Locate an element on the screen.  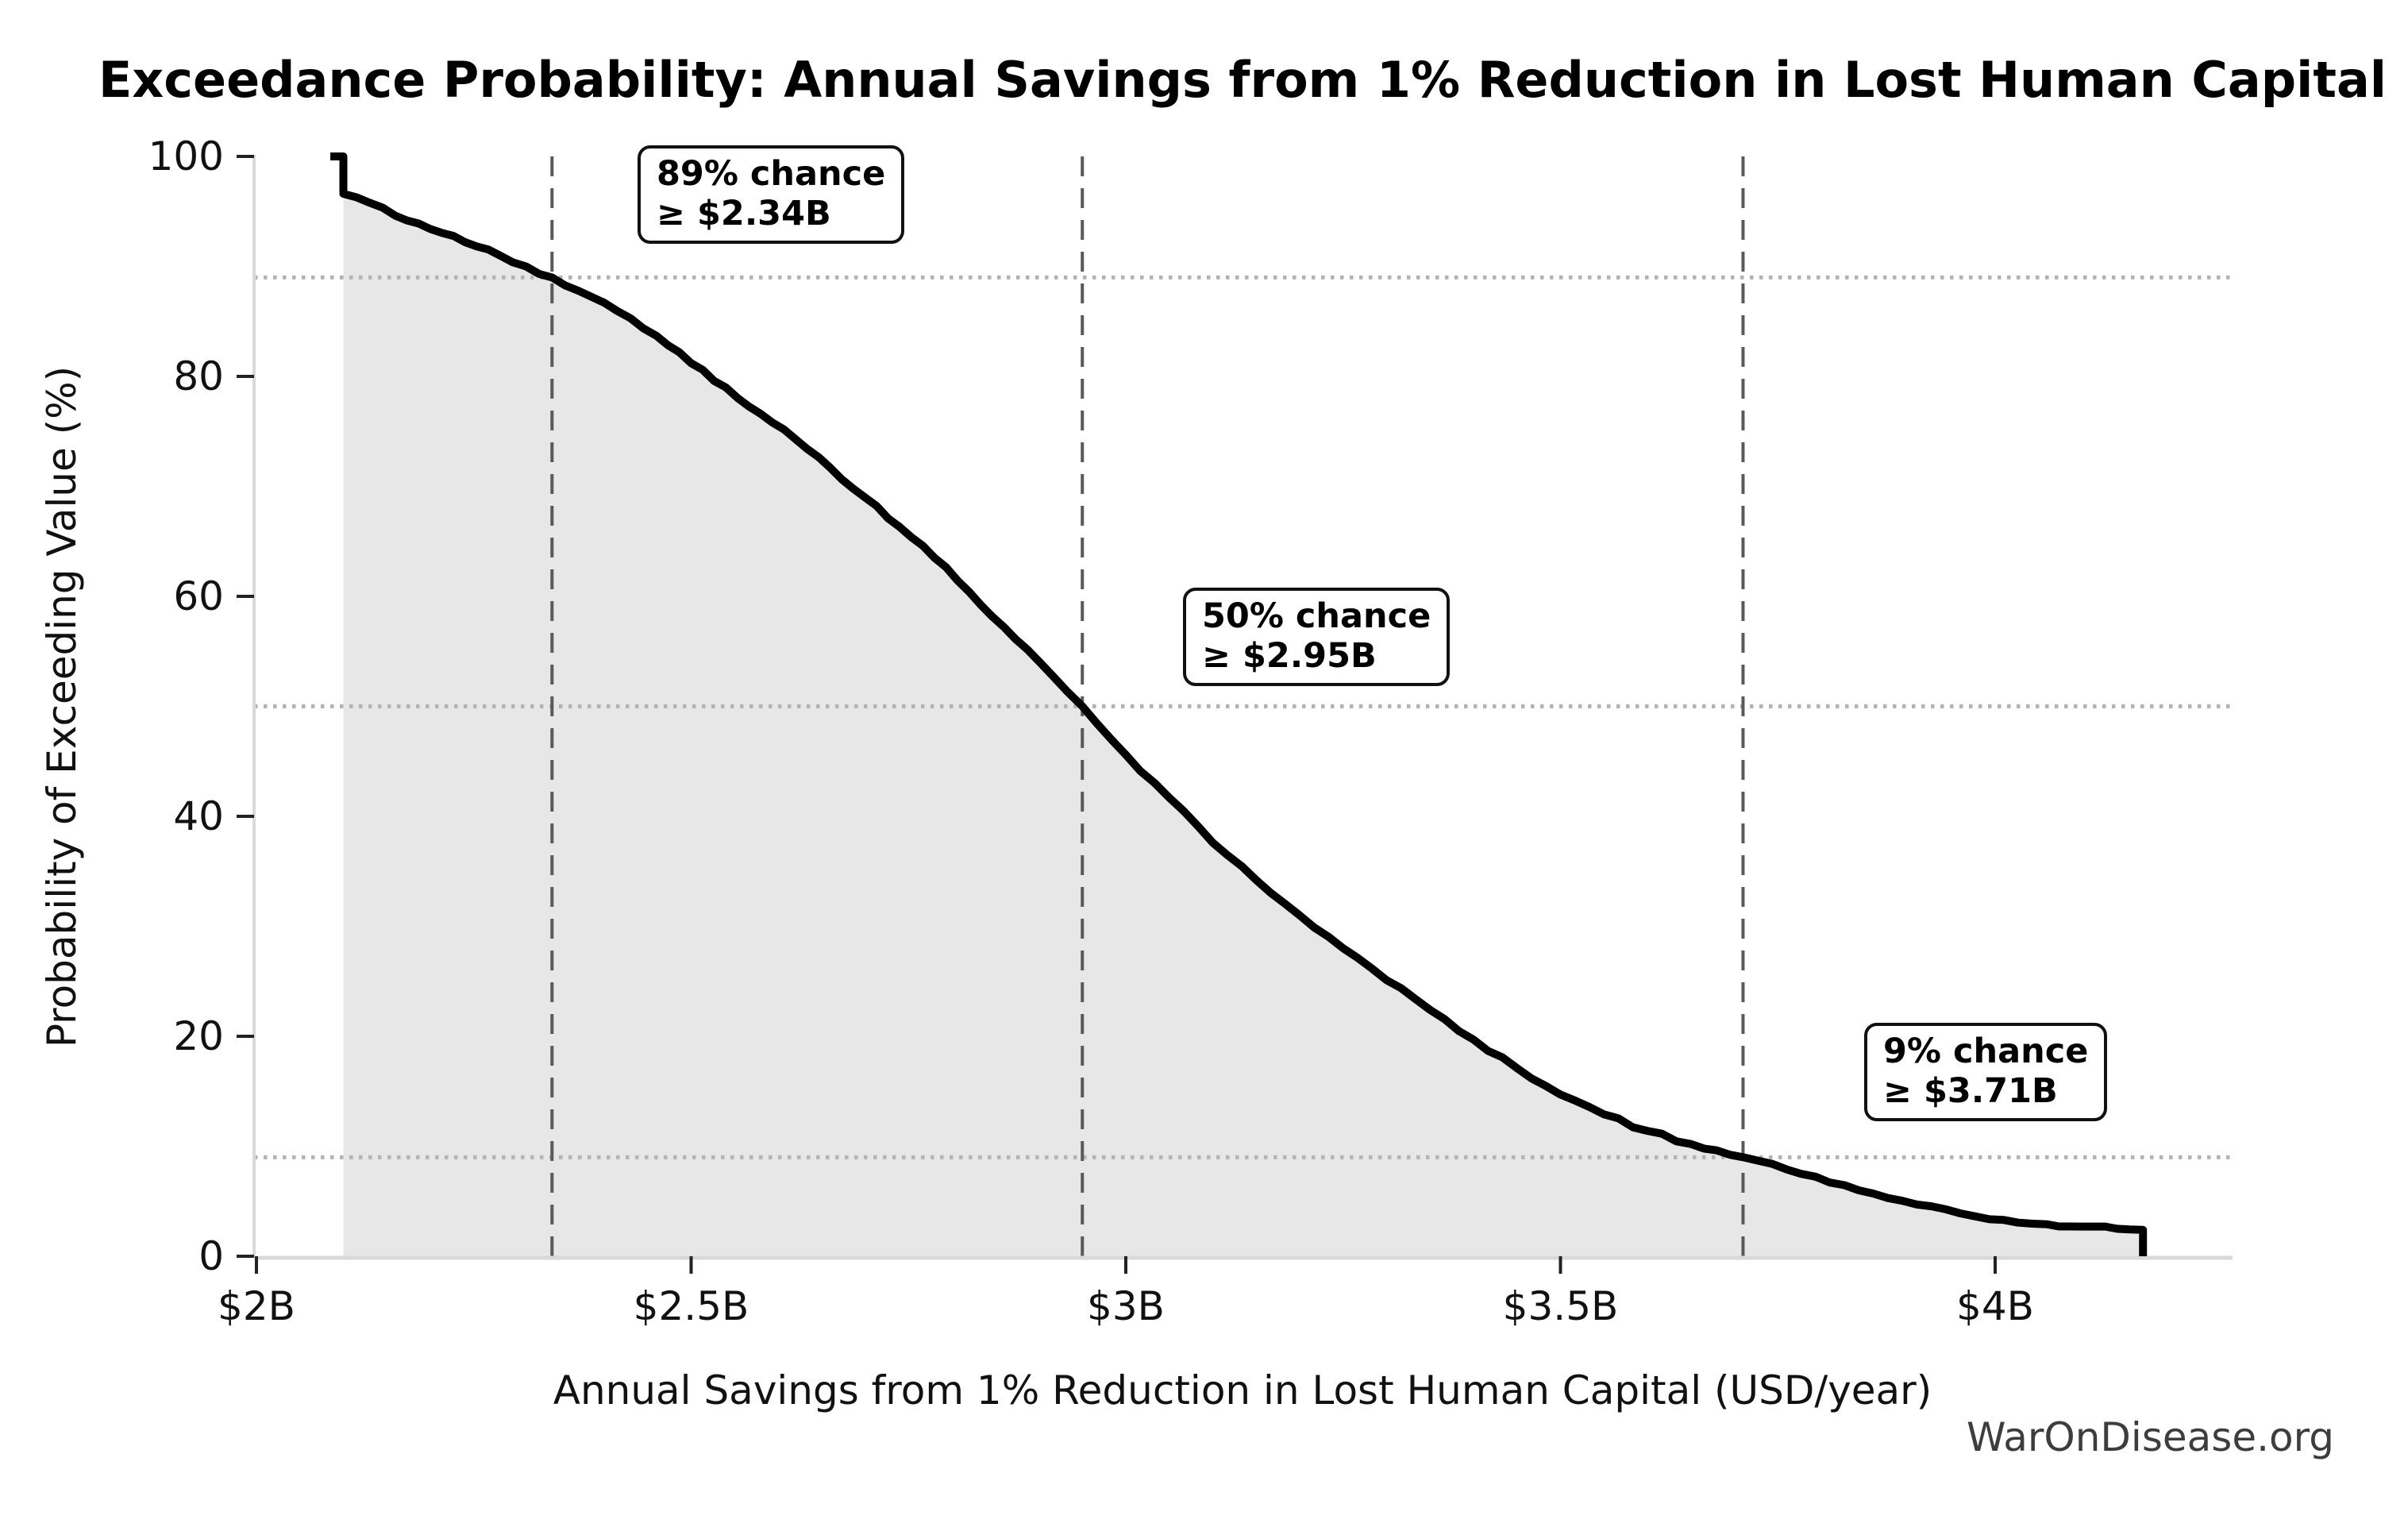
y-tick-label: 0 is located at coordinates (211, 1256).